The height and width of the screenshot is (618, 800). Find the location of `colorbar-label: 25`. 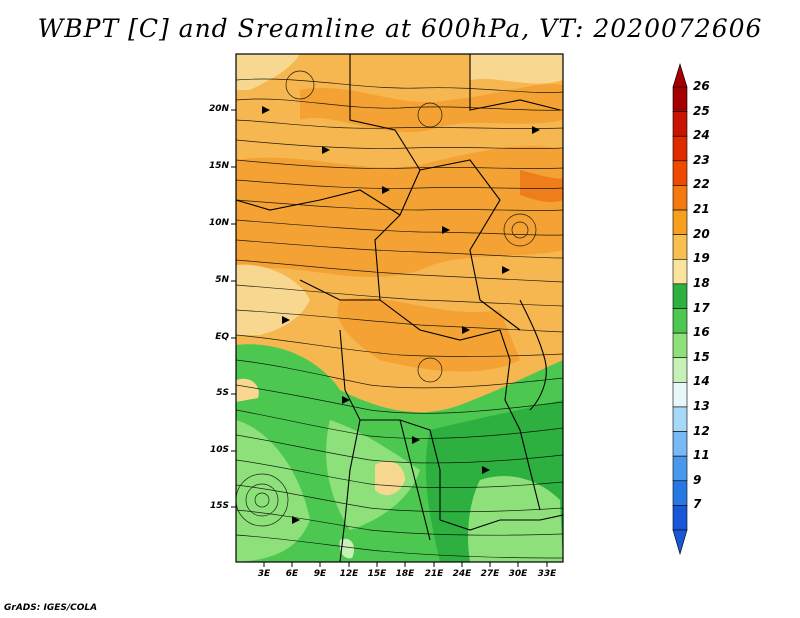

colorbar-label: 25 is located at coordinates (701, 110).